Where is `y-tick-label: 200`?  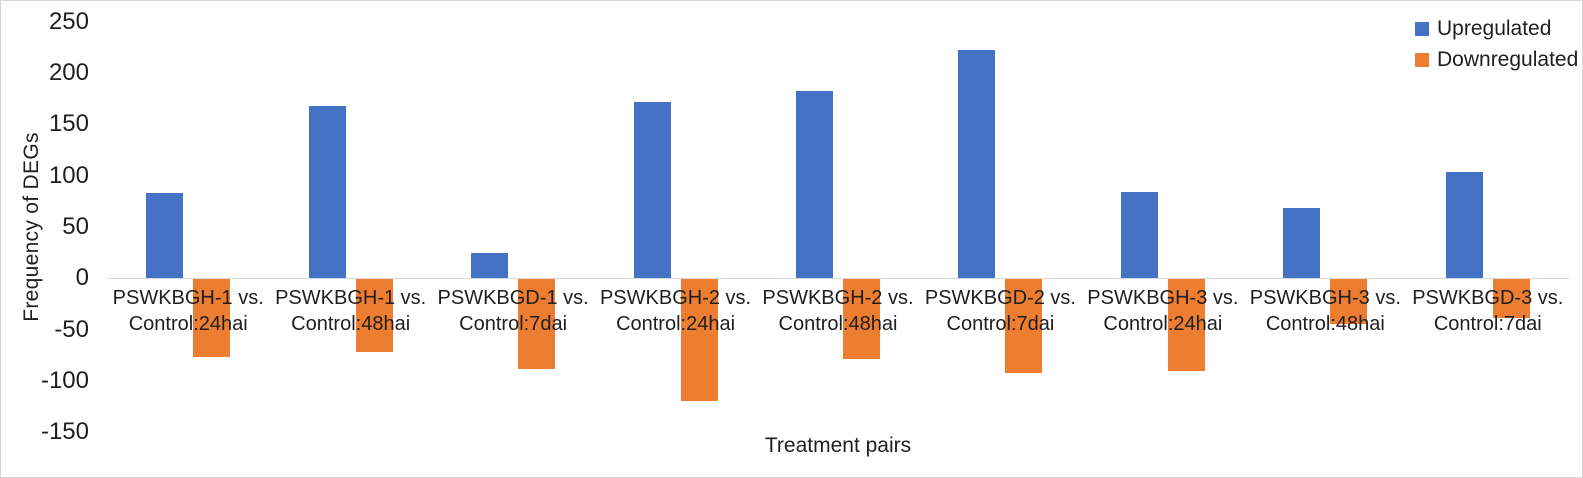 y-tick-label: 200 is located at coordinates (68, 73).